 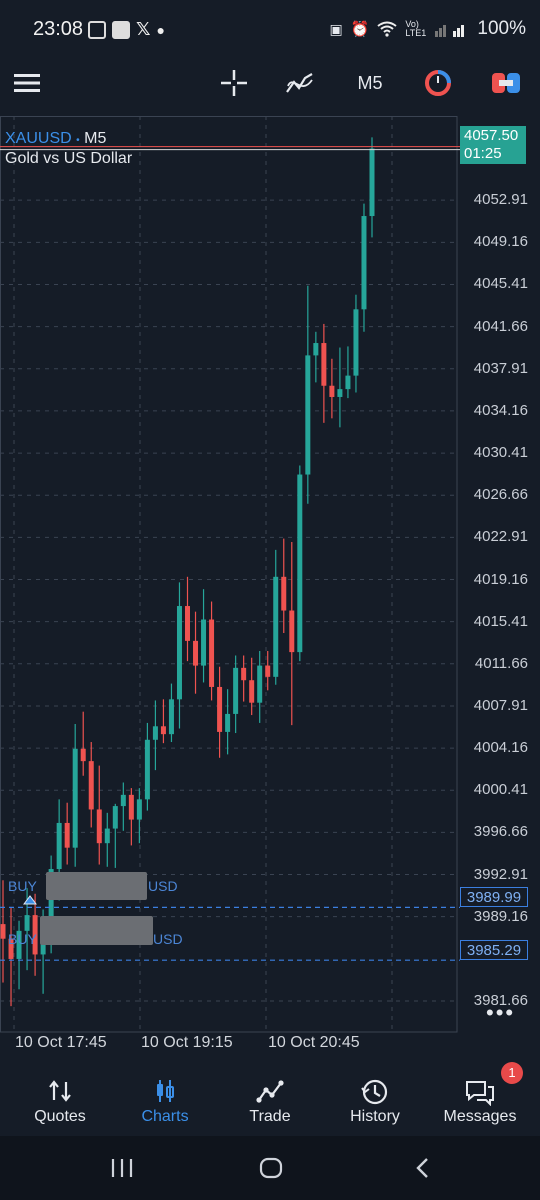 What do you see at coordinates (61, 1042) in the screenshot?
I see `time-label-1: 10 Oct 17:45` at bounding box center [61, 1042].